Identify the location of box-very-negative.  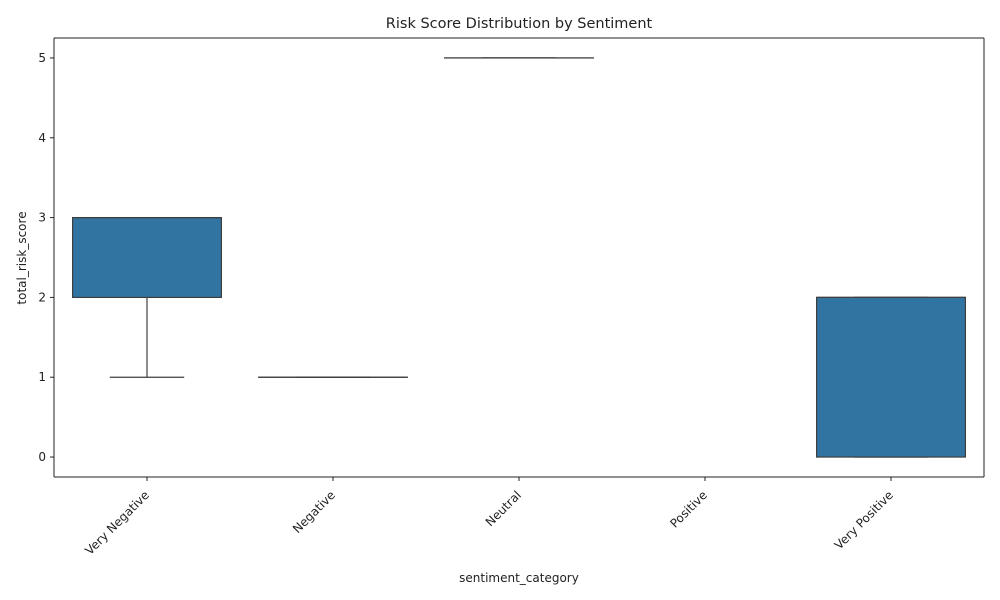
(147, 257).